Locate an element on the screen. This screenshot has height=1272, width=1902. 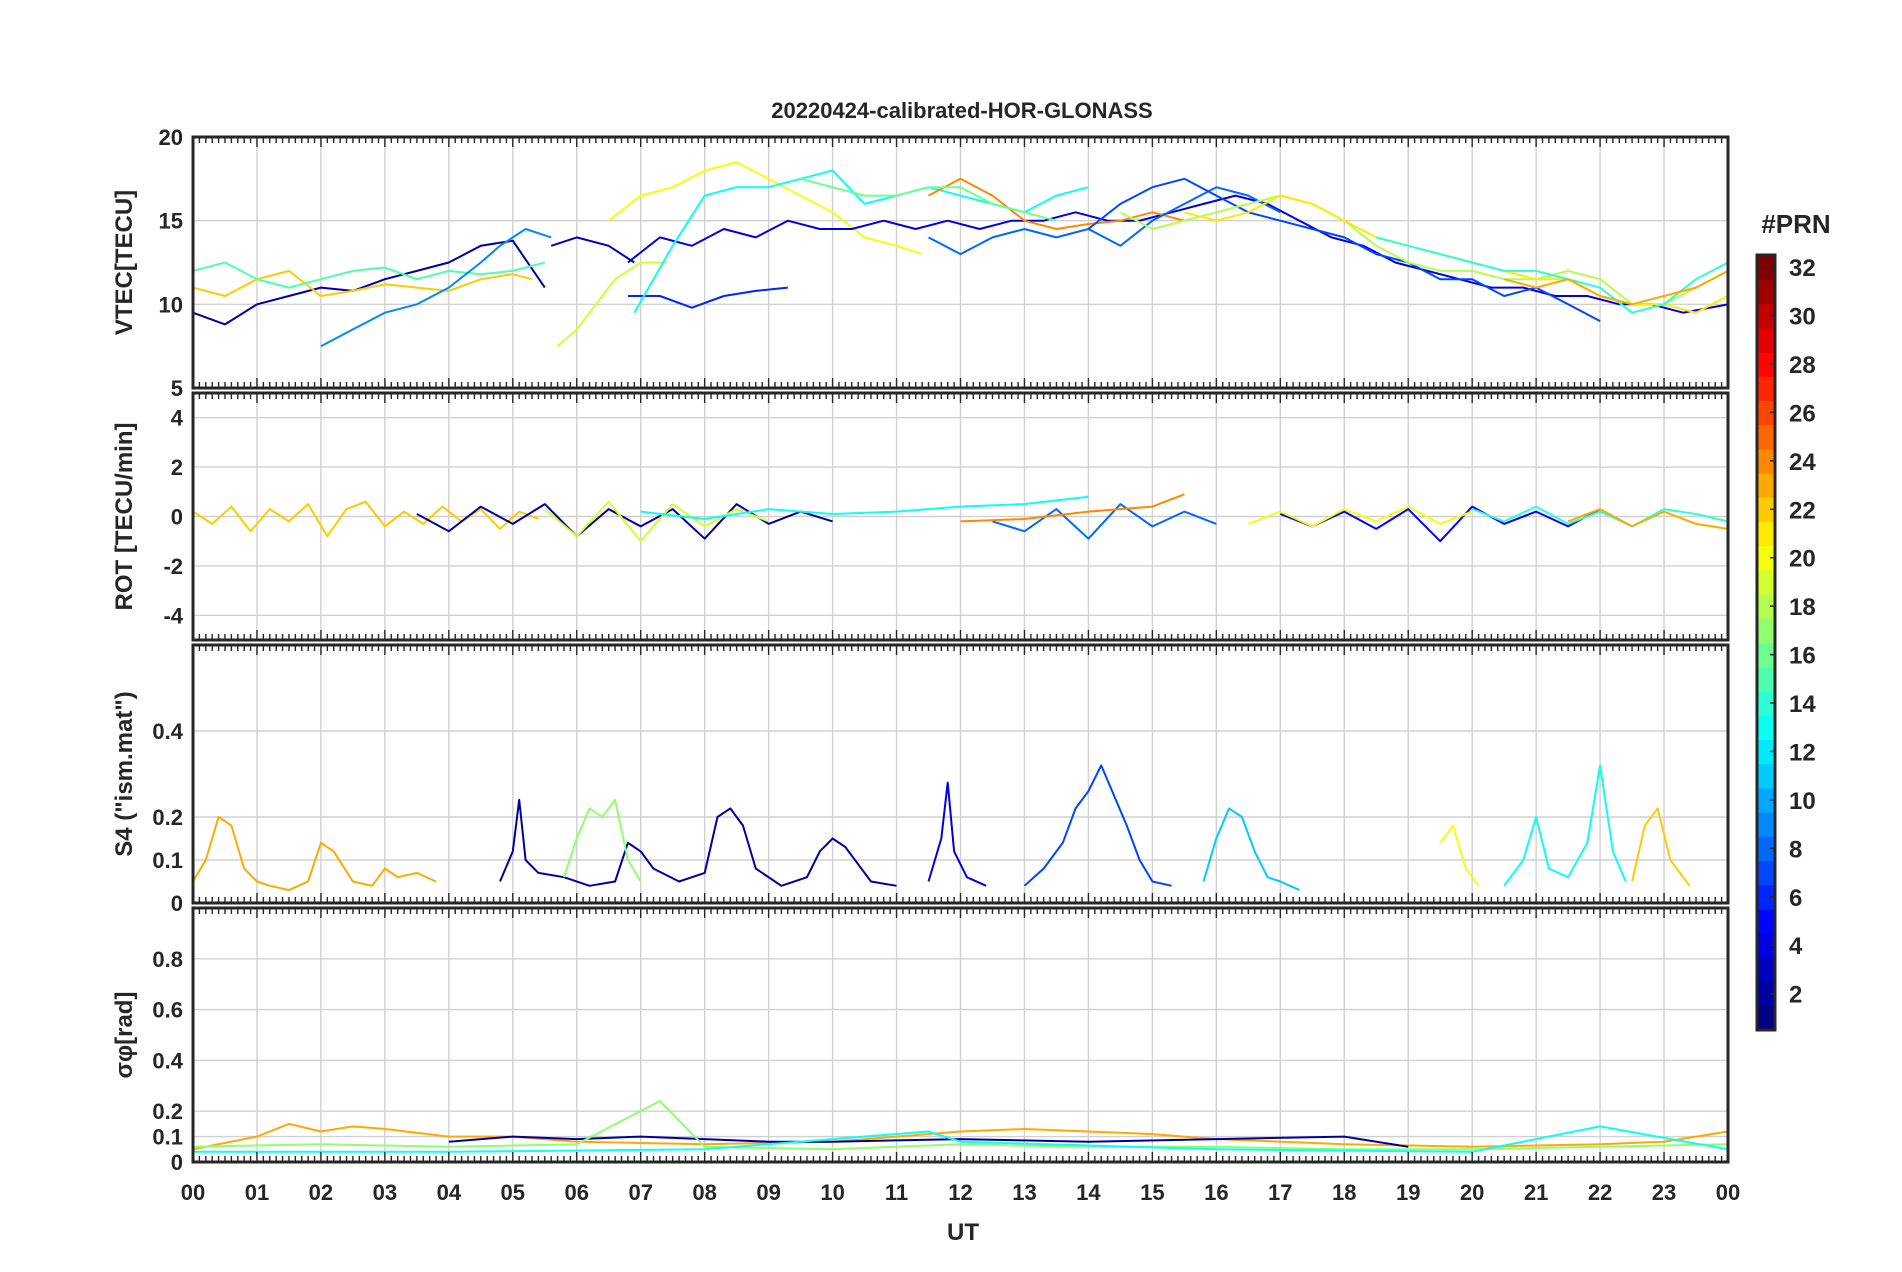
y-tick-label: 4 is located at coordinates (177, 418).